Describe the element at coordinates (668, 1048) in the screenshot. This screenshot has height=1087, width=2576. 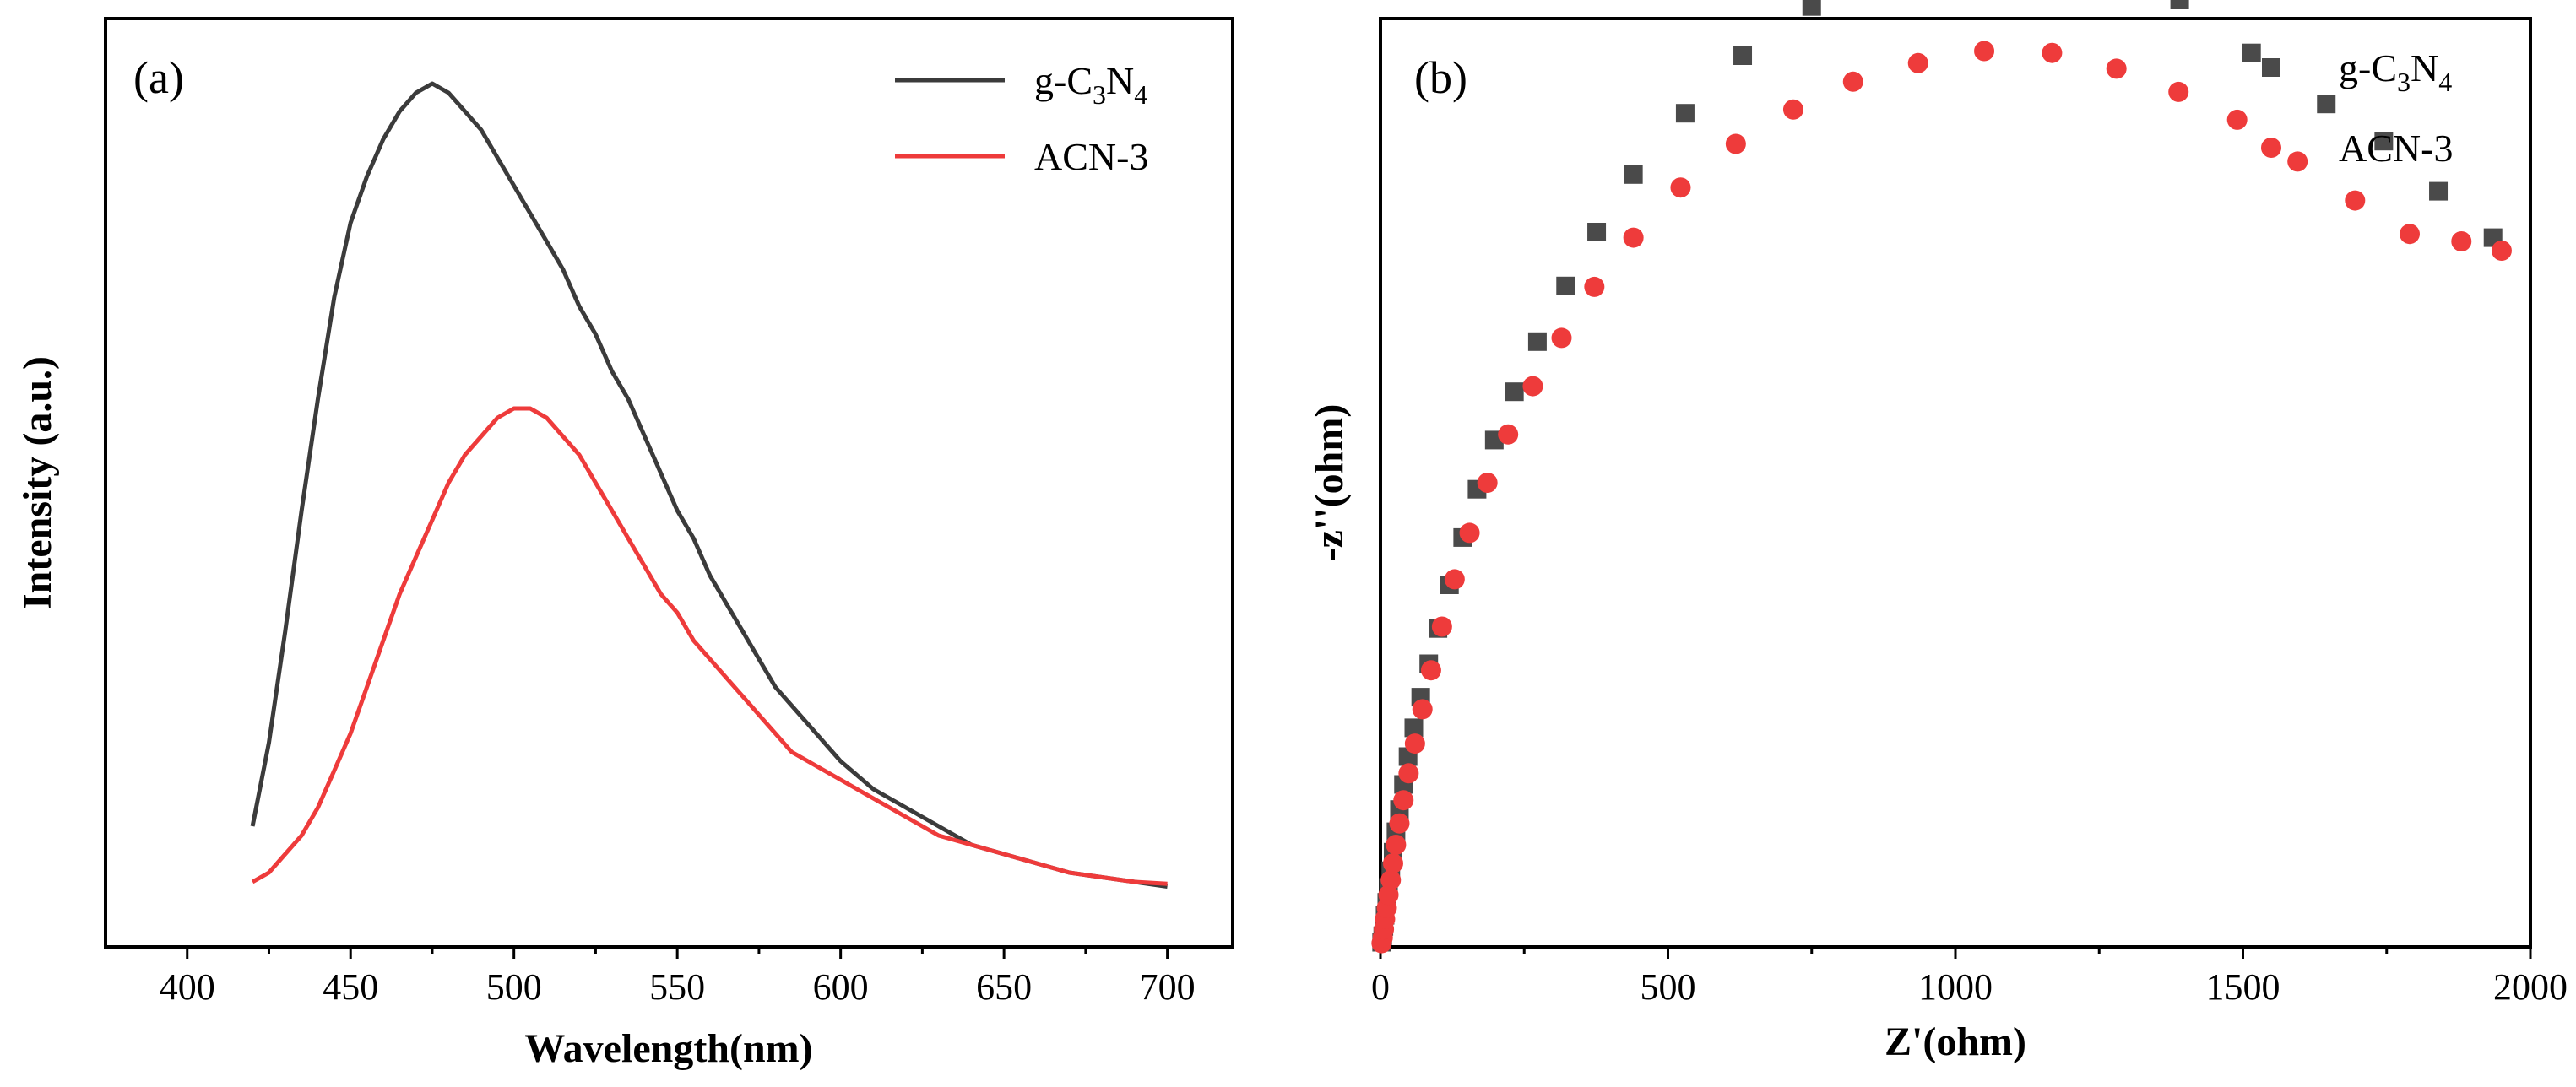
I see `panel-a-x-axis-title: Wavelength(nm)` at that location.